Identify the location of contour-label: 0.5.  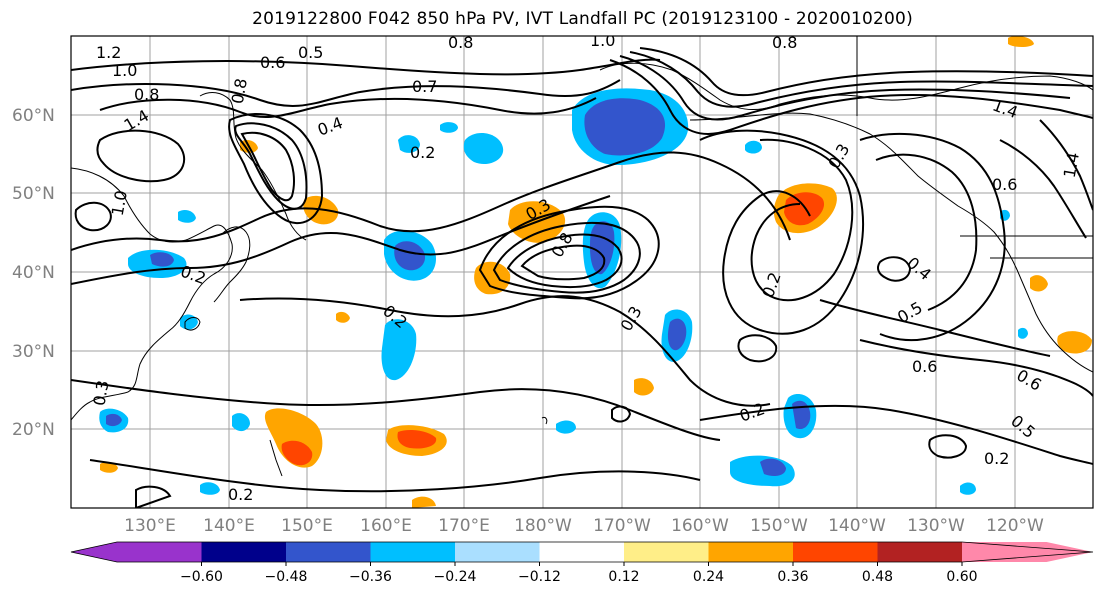
(310, 52).